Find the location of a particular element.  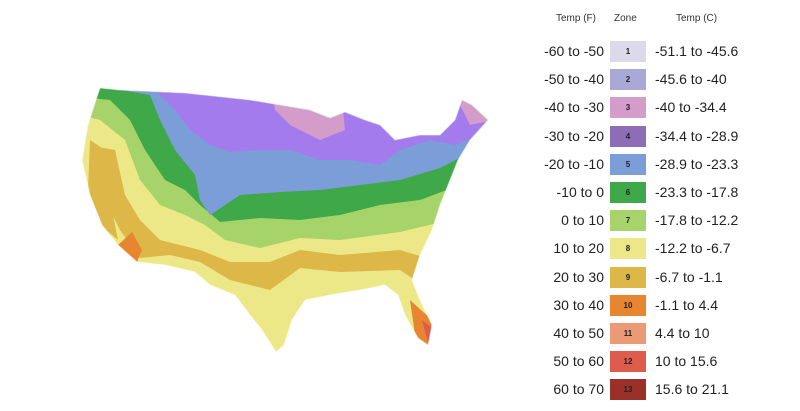

temp-f-range: 20 to 30 is located at coordinates (578, 276).